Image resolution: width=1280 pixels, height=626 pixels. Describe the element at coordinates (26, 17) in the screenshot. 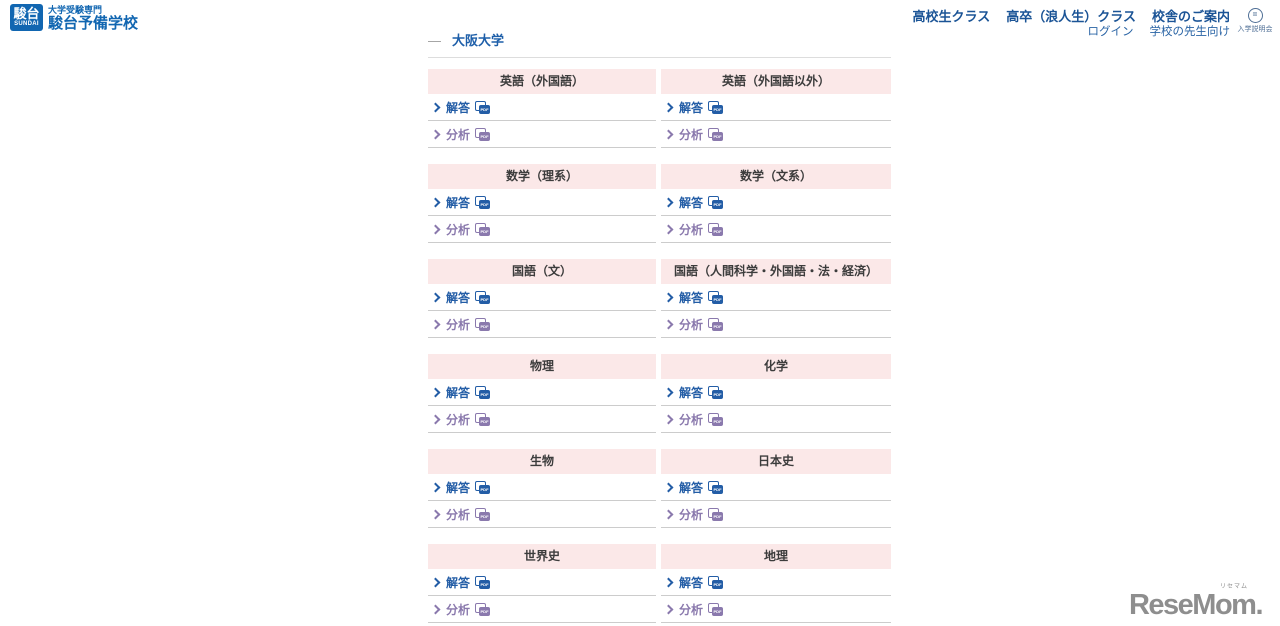

I see `sundai-logo-mark-icon: 駿台 SUNDAI` at that location.